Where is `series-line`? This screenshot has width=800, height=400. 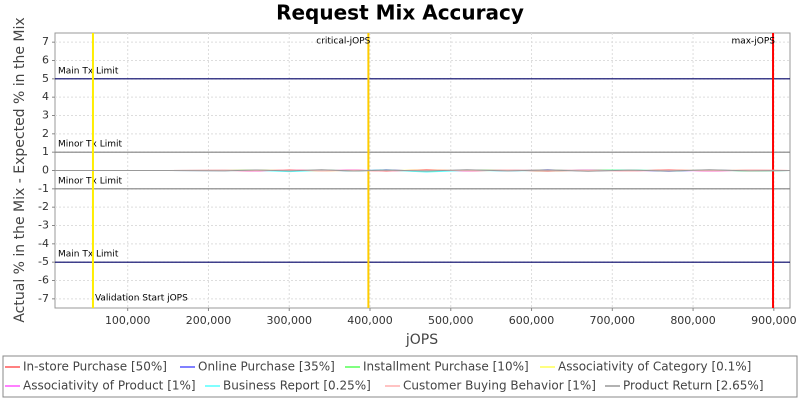 series-line is located at coordinates (423, 170).